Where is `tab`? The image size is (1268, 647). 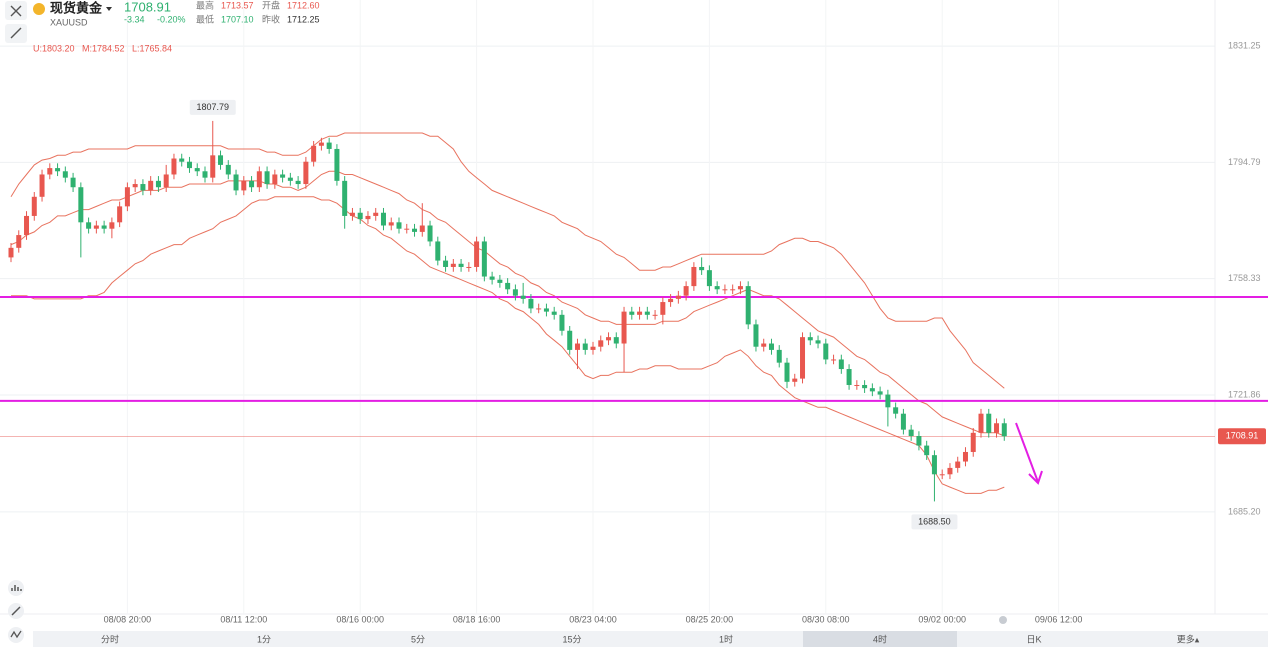 tab is located at coordinates (880, 639).